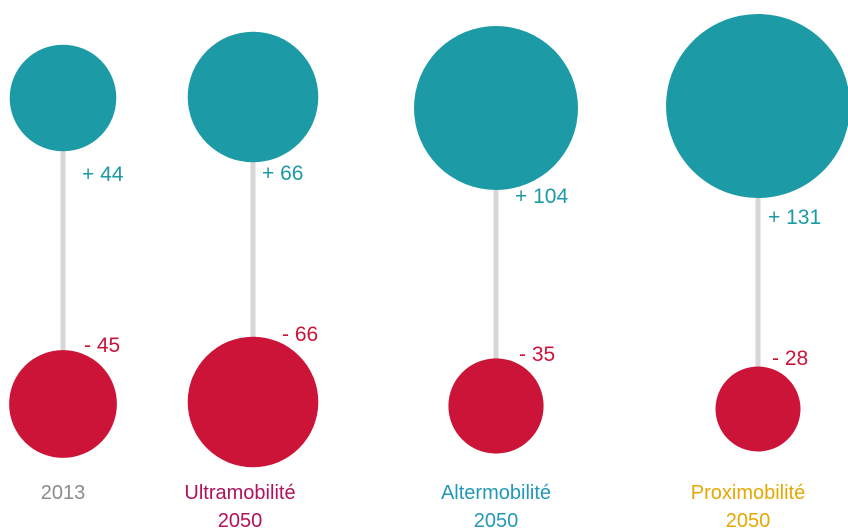 The image size is (848, 532). What do you see at coordinates (794, 217) in the screenshot?
I see `positive-value-label: + 131` at bounding box center [794, 217].